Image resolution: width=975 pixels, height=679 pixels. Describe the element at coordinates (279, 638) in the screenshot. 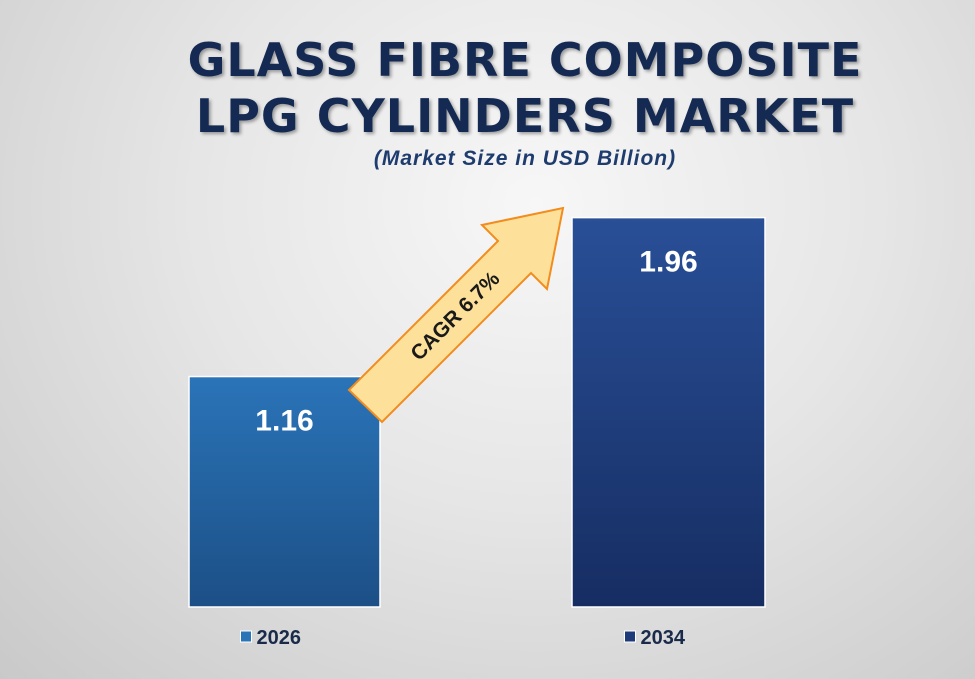

I see `legend-label-2026: 2026` at that location.